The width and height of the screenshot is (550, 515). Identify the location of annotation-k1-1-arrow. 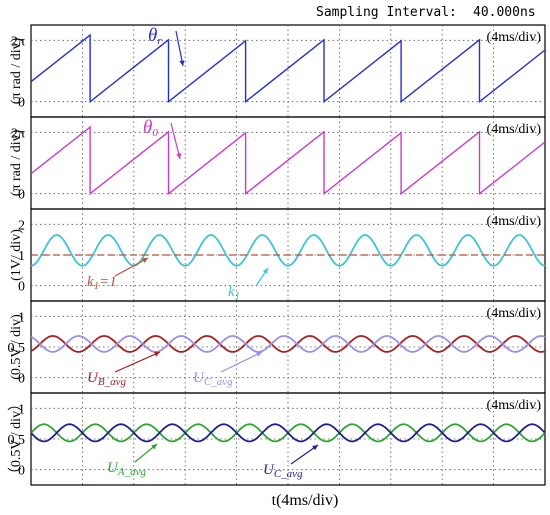
(131, 267).